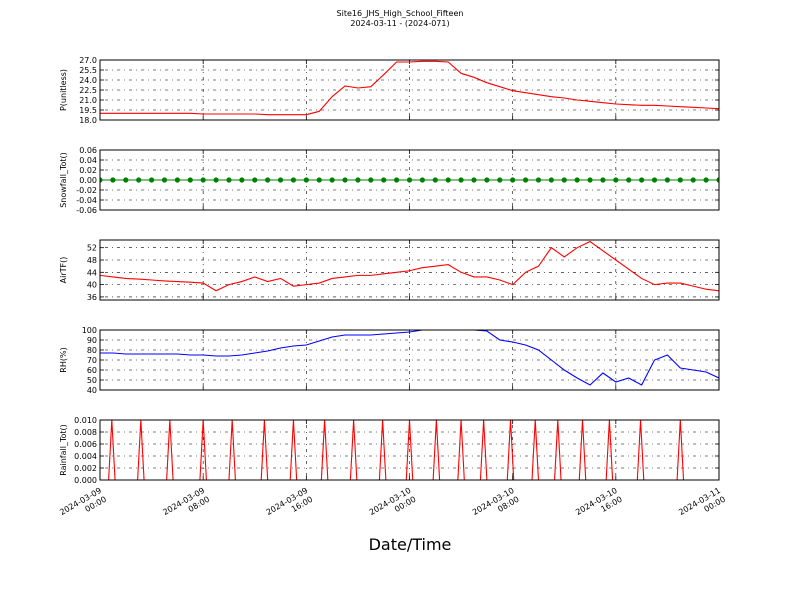  Describe the element at coordinates (63, 450) in the screenshot. I see `y-axis-label: Rainfall_Tot()` at that location.